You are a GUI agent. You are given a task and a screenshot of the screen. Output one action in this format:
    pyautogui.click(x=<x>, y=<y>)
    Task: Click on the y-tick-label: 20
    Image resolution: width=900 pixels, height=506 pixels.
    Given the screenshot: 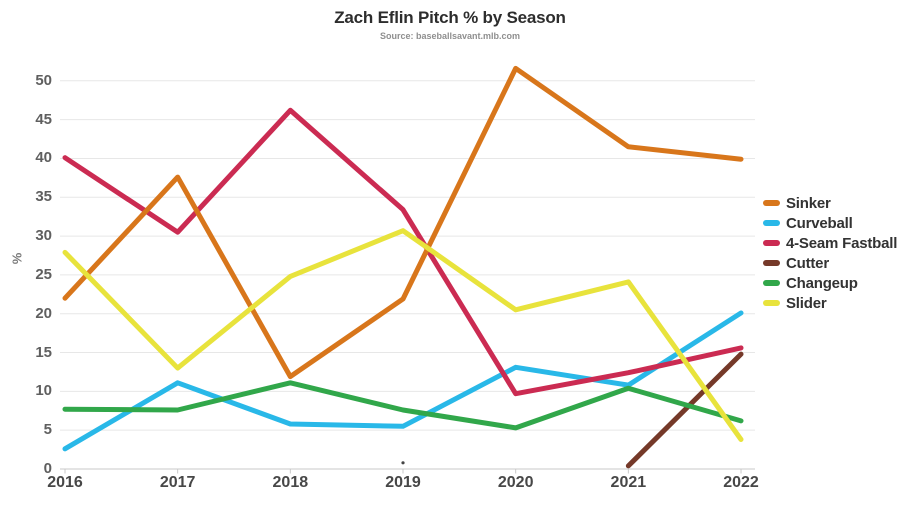 What is the action you would take?
    pyautogui.click(x=43, y=313)
    